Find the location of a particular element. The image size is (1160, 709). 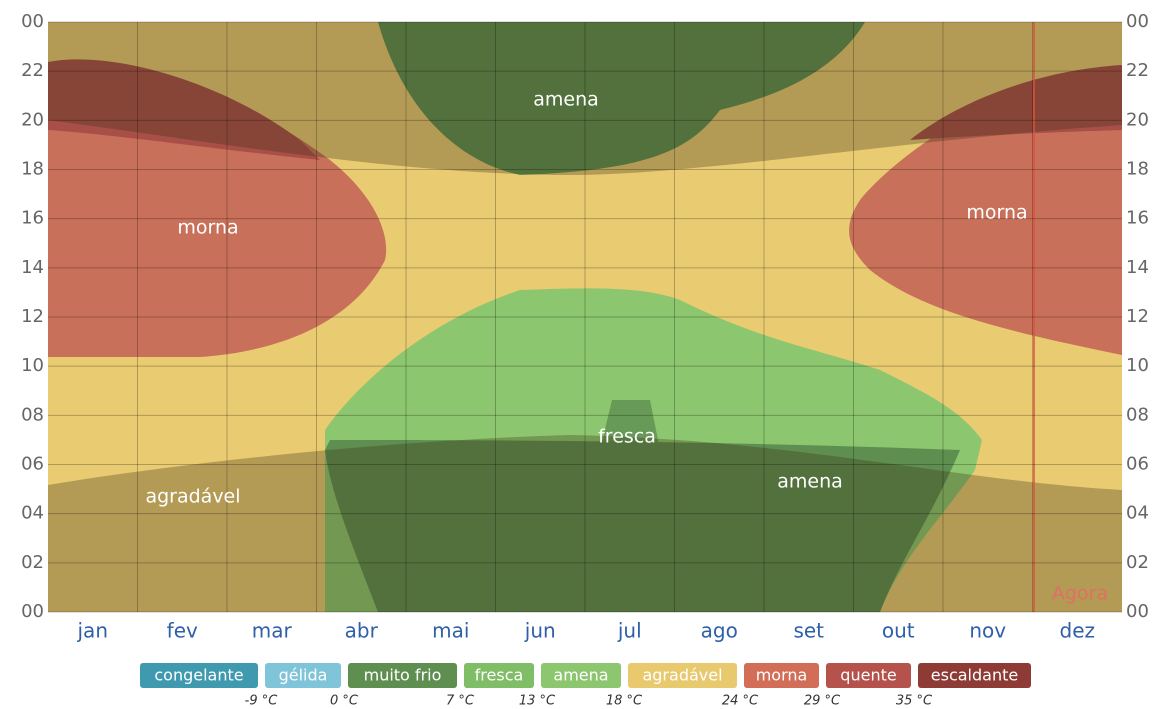

legend-label: amena is located at coordinates (580, 675).